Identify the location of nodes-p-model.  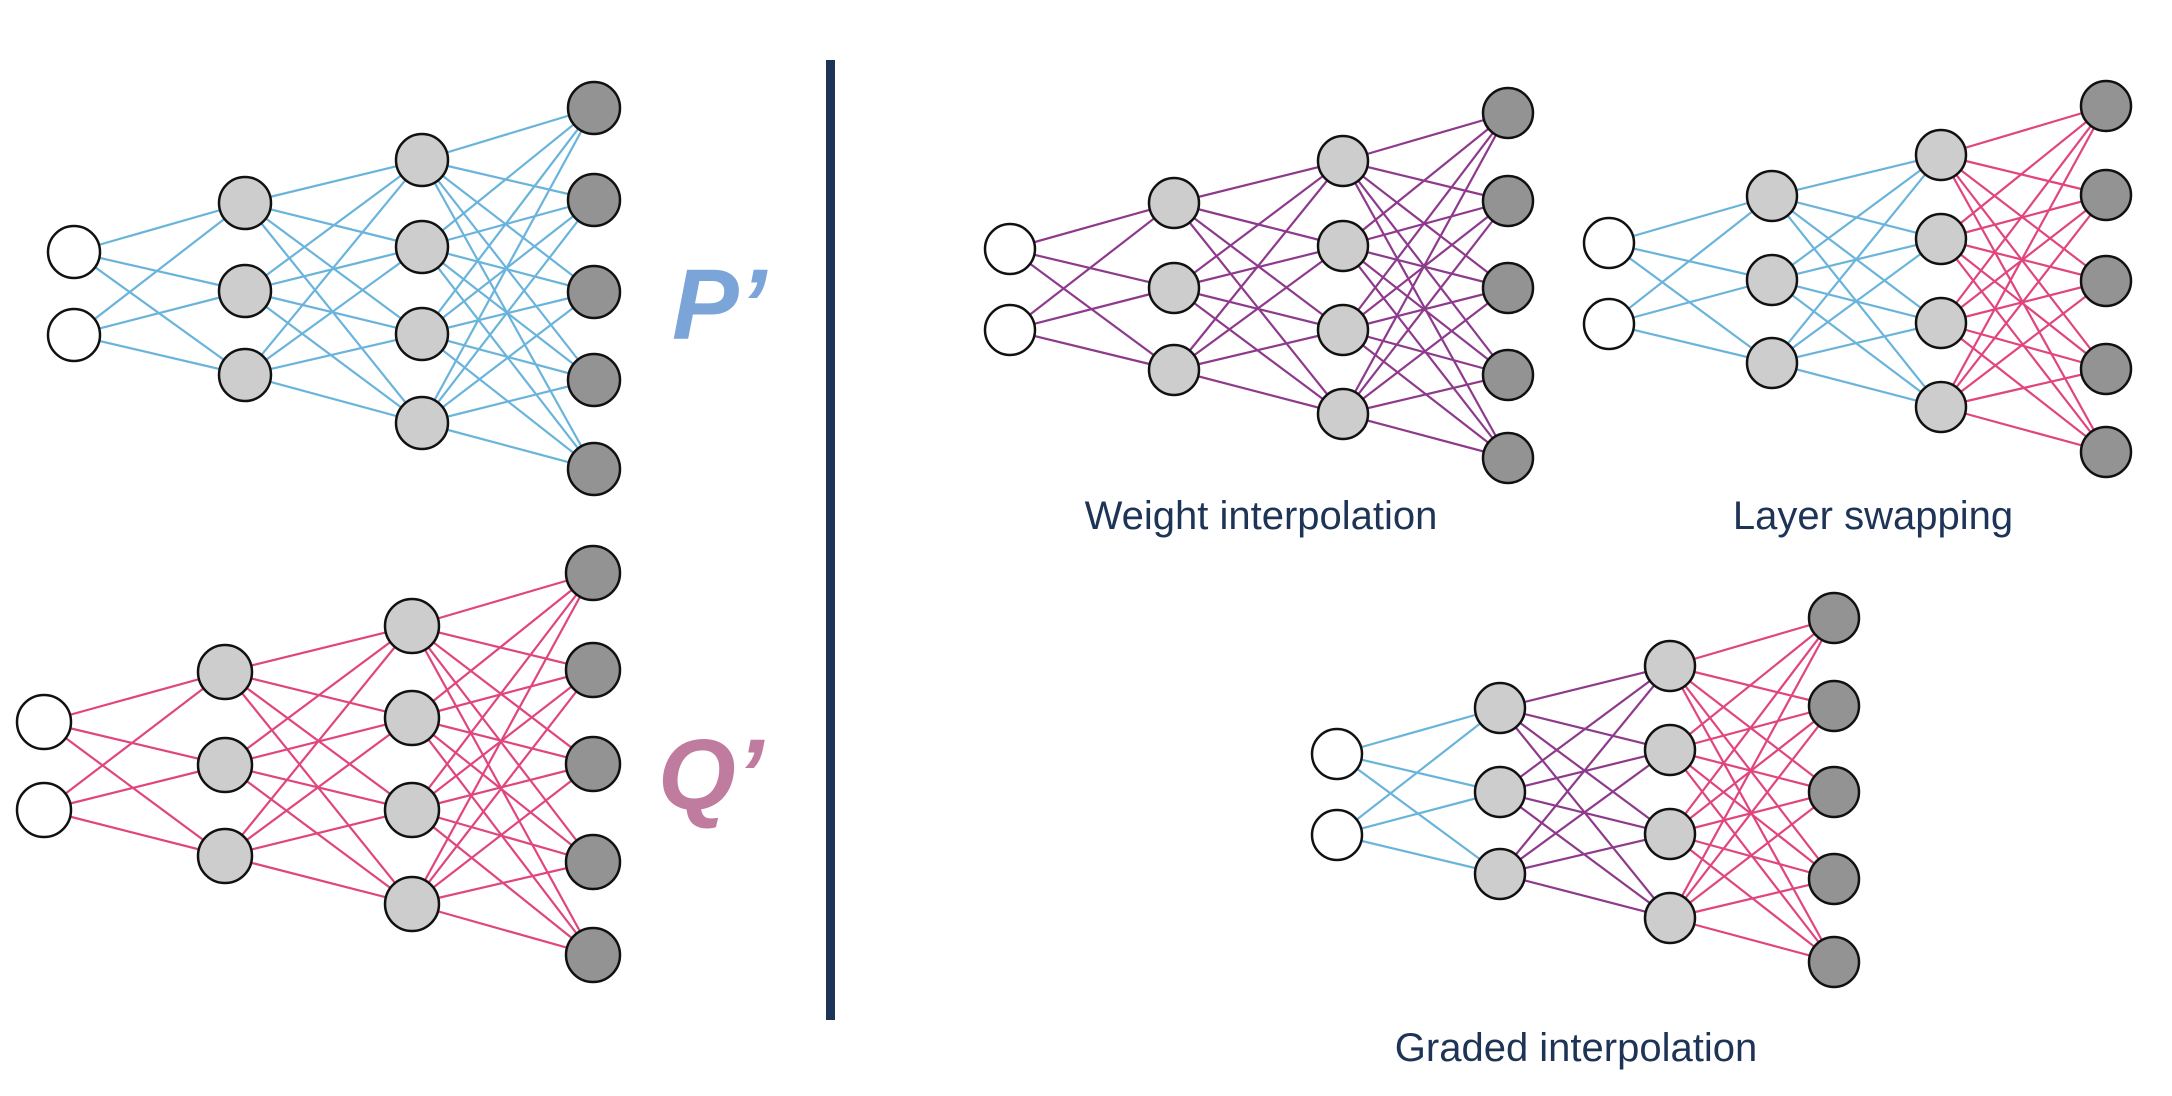
(334, 288).